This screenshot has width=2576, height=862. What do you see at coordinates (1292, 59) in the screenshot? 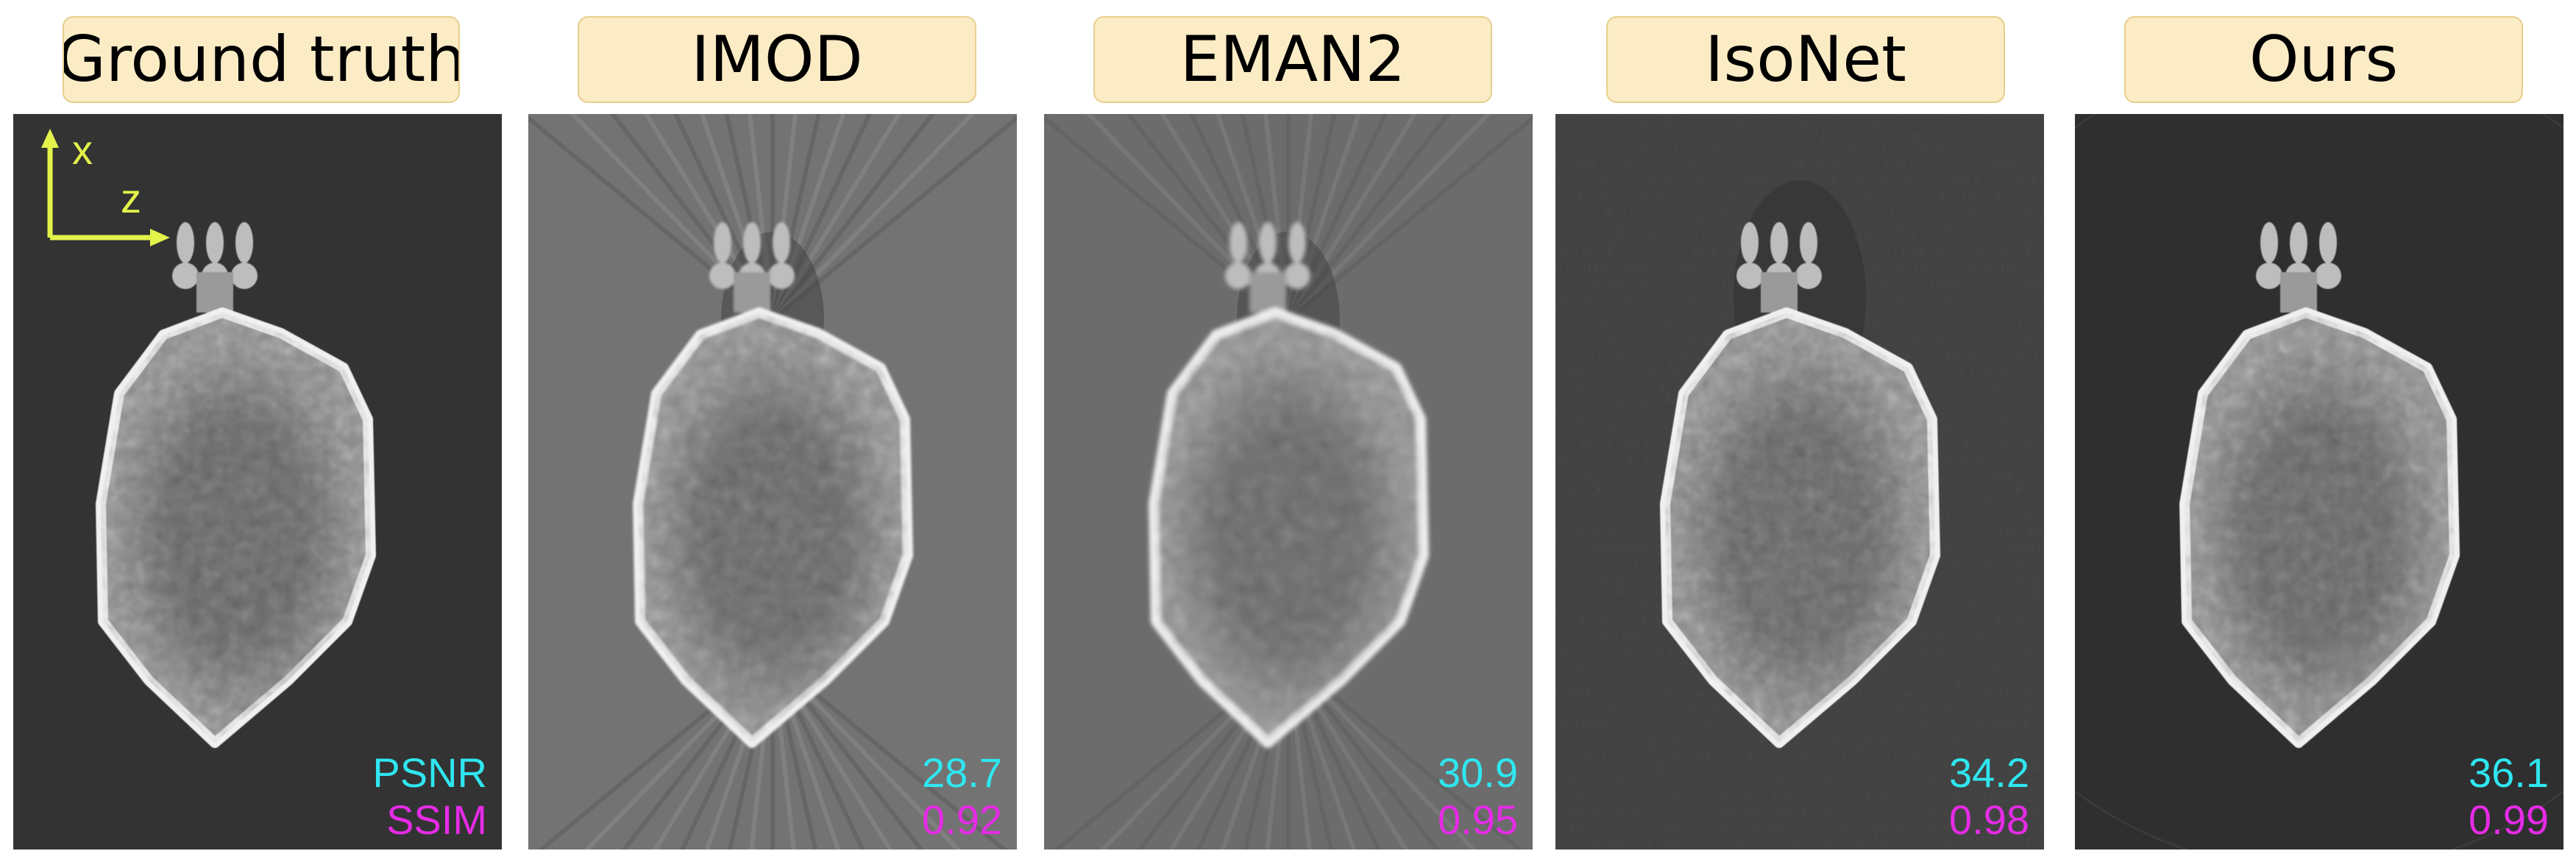
I see `label-eman2: EMAN2` at bounding box center [1292, 59].